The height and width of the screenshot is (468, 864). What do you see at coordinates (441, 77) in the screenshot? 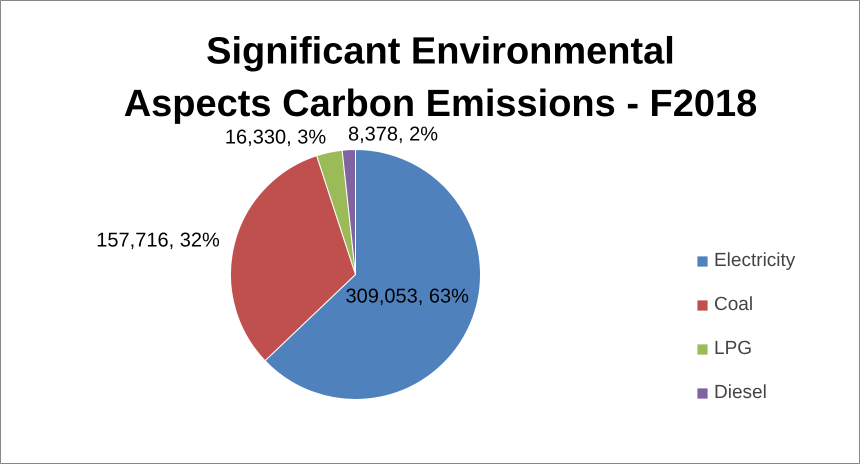
I see `chart-title: Significant Environmental Aspects Carbon Emissions - F2018` at bounding box center [441, 77].